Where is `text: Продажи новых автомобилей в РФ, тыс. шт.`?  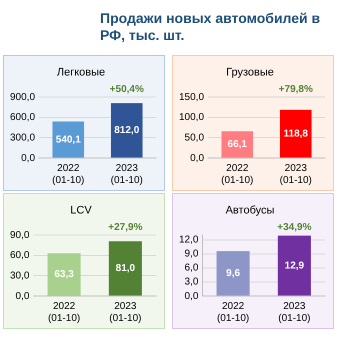
text: Продажи новых автомобилей в РФ, тыс. шт. is located at coordinates (211, 27).